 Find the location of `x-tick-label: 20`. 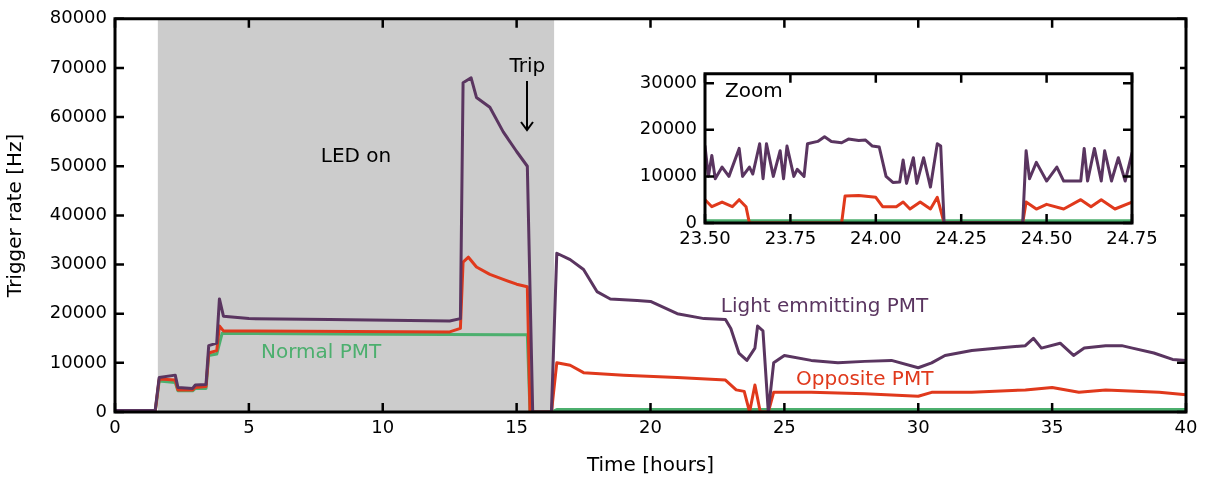

x-tick-label: 20 is located at coordinates (650, 427).